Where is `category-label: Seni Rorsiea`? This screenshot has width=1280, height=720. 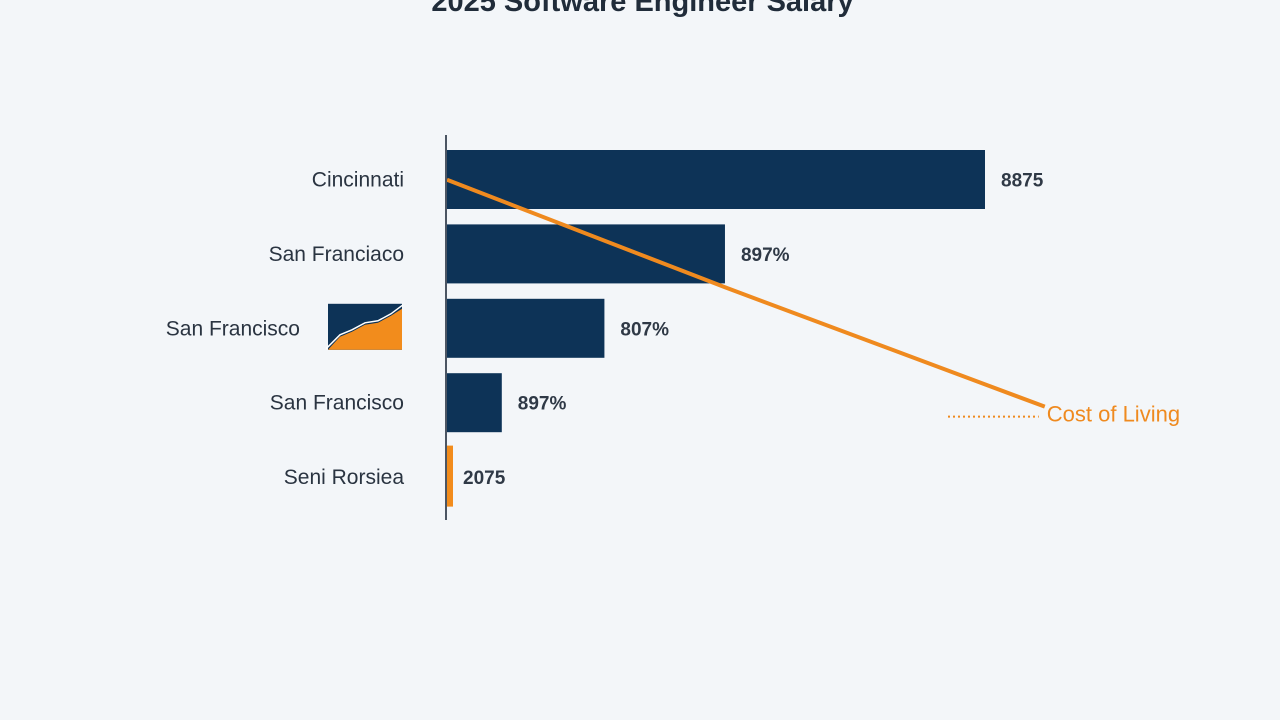 category-label: Seni Rorsiea is located at coordinates (344, 477).